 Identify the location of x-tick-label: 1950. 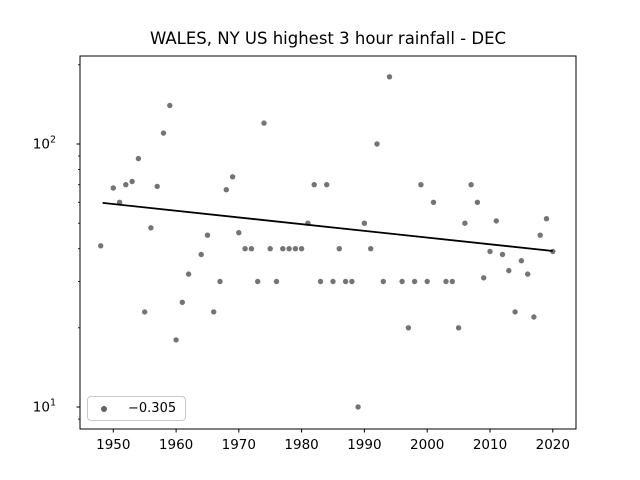
(113, 445).